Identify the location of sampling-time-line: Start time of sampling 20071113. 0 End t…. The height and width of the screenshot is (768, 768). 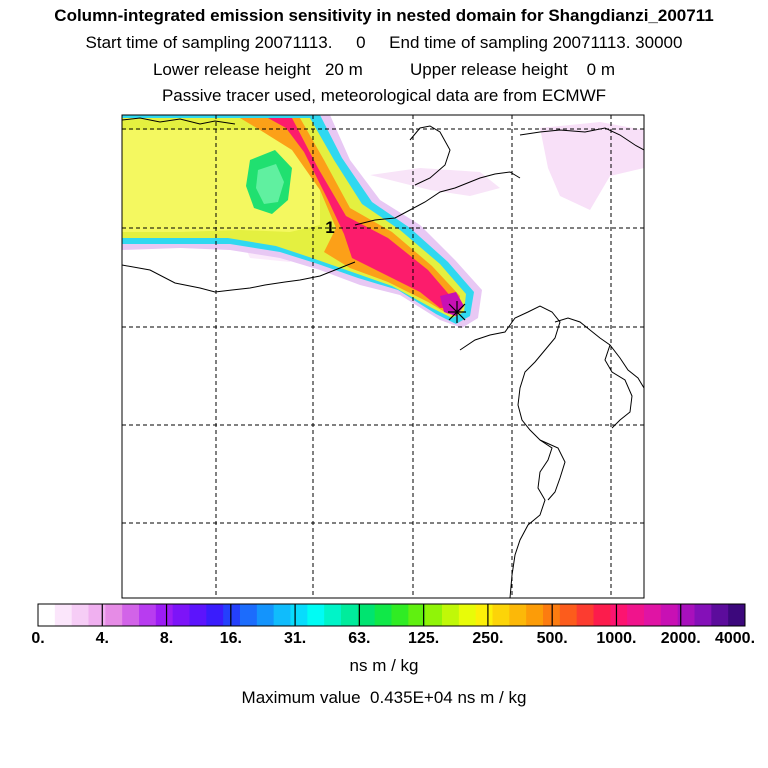
(384, 42).